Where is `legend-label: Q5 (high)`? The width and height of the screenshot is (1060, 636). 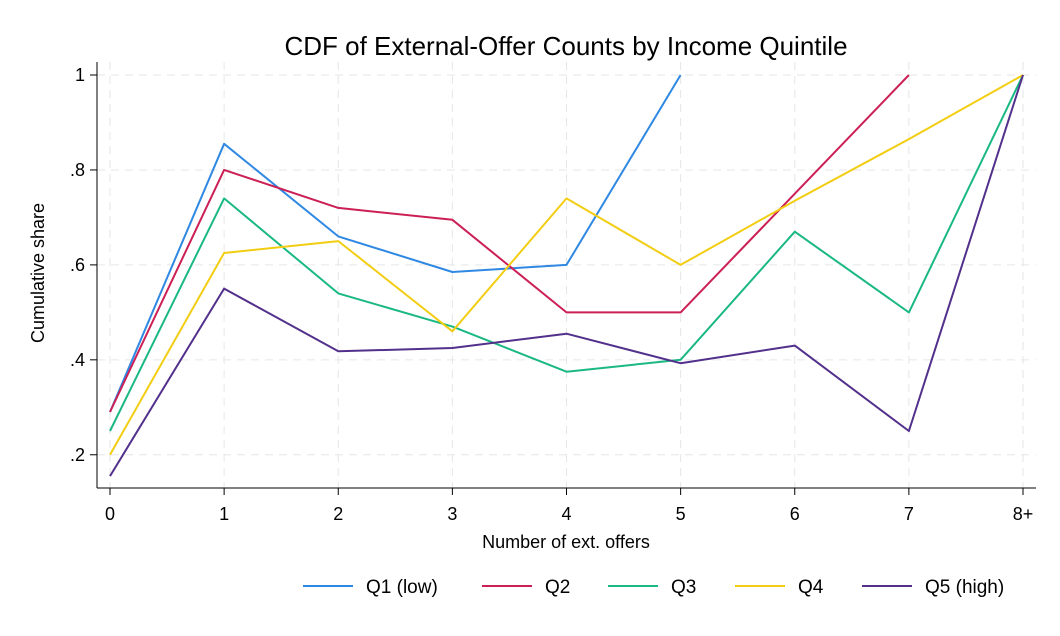
legend-label: Q5 (high) is located at coordinates (964, 587).